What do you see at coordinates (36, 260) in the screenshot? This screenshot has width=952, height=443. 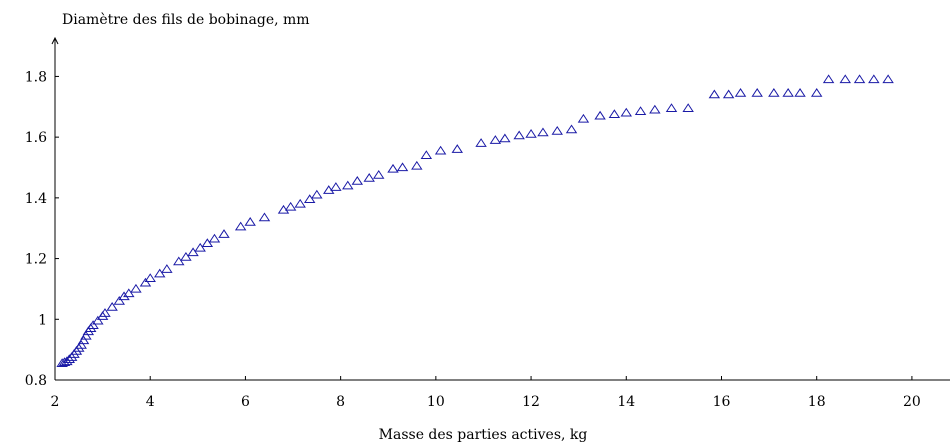 I see `y-tick-label: 1.2` at bounding box center [36, 260].